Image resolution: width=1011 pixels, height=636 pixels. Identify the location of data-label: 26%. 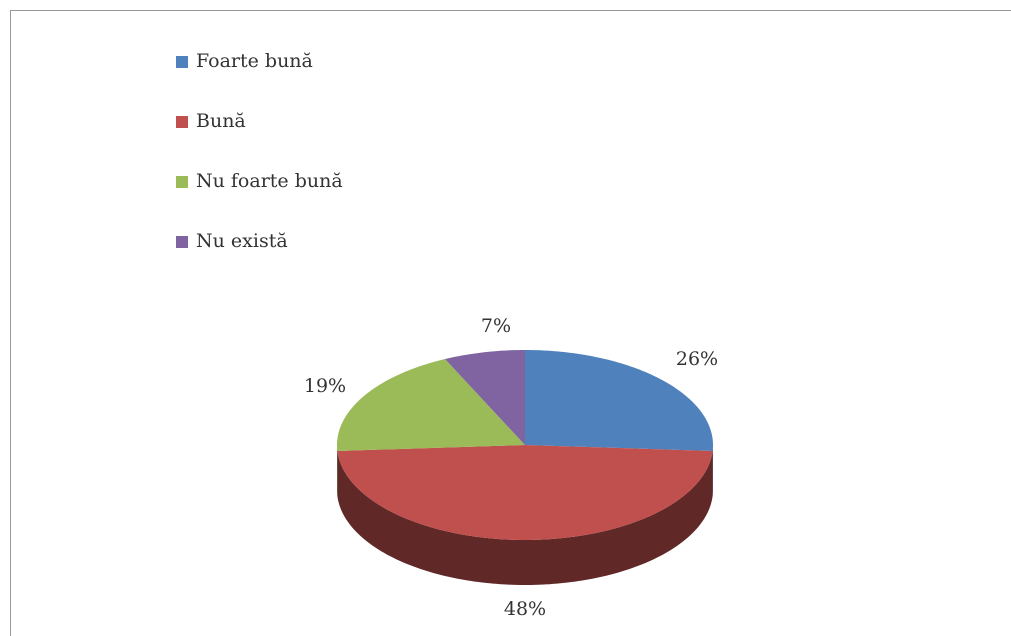
(697, 359).